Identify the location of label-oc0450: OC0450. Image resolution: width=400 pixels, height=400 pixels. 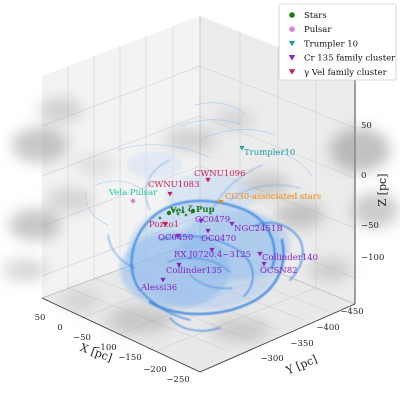
(175, 238).